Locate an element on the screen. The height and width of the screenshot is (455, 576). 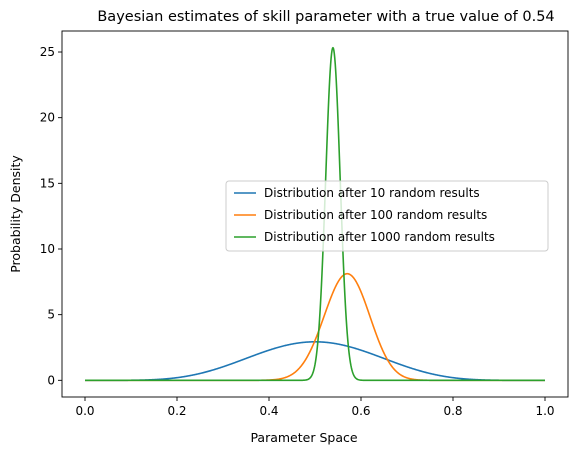
y-tick-label: 15 is located at coordinates (47, 183).